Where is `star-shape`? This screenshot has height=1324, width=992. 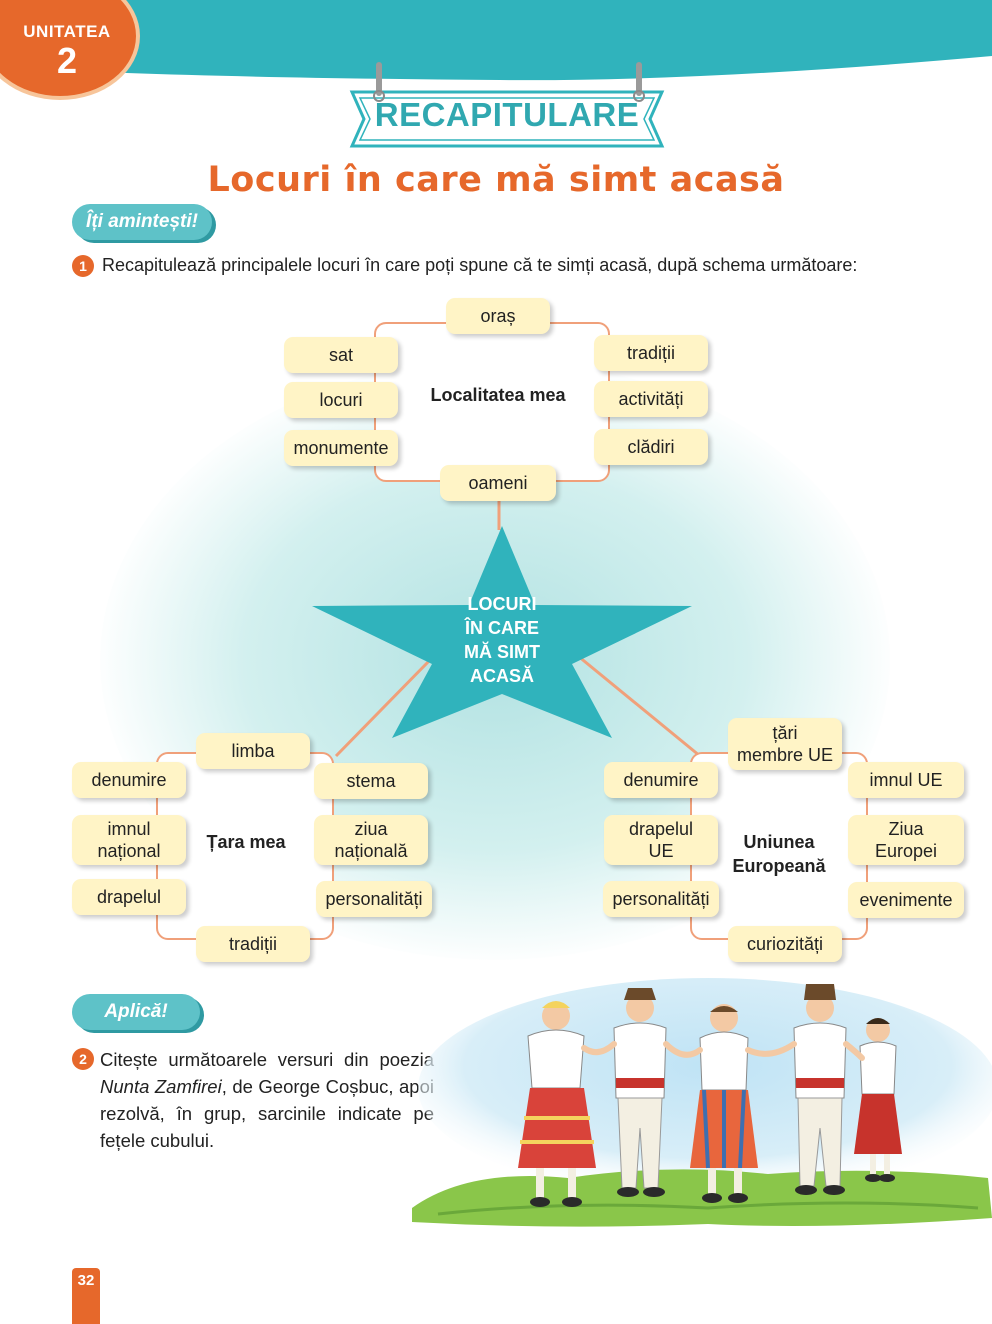 star-shape is located at coordinates (502, 632).